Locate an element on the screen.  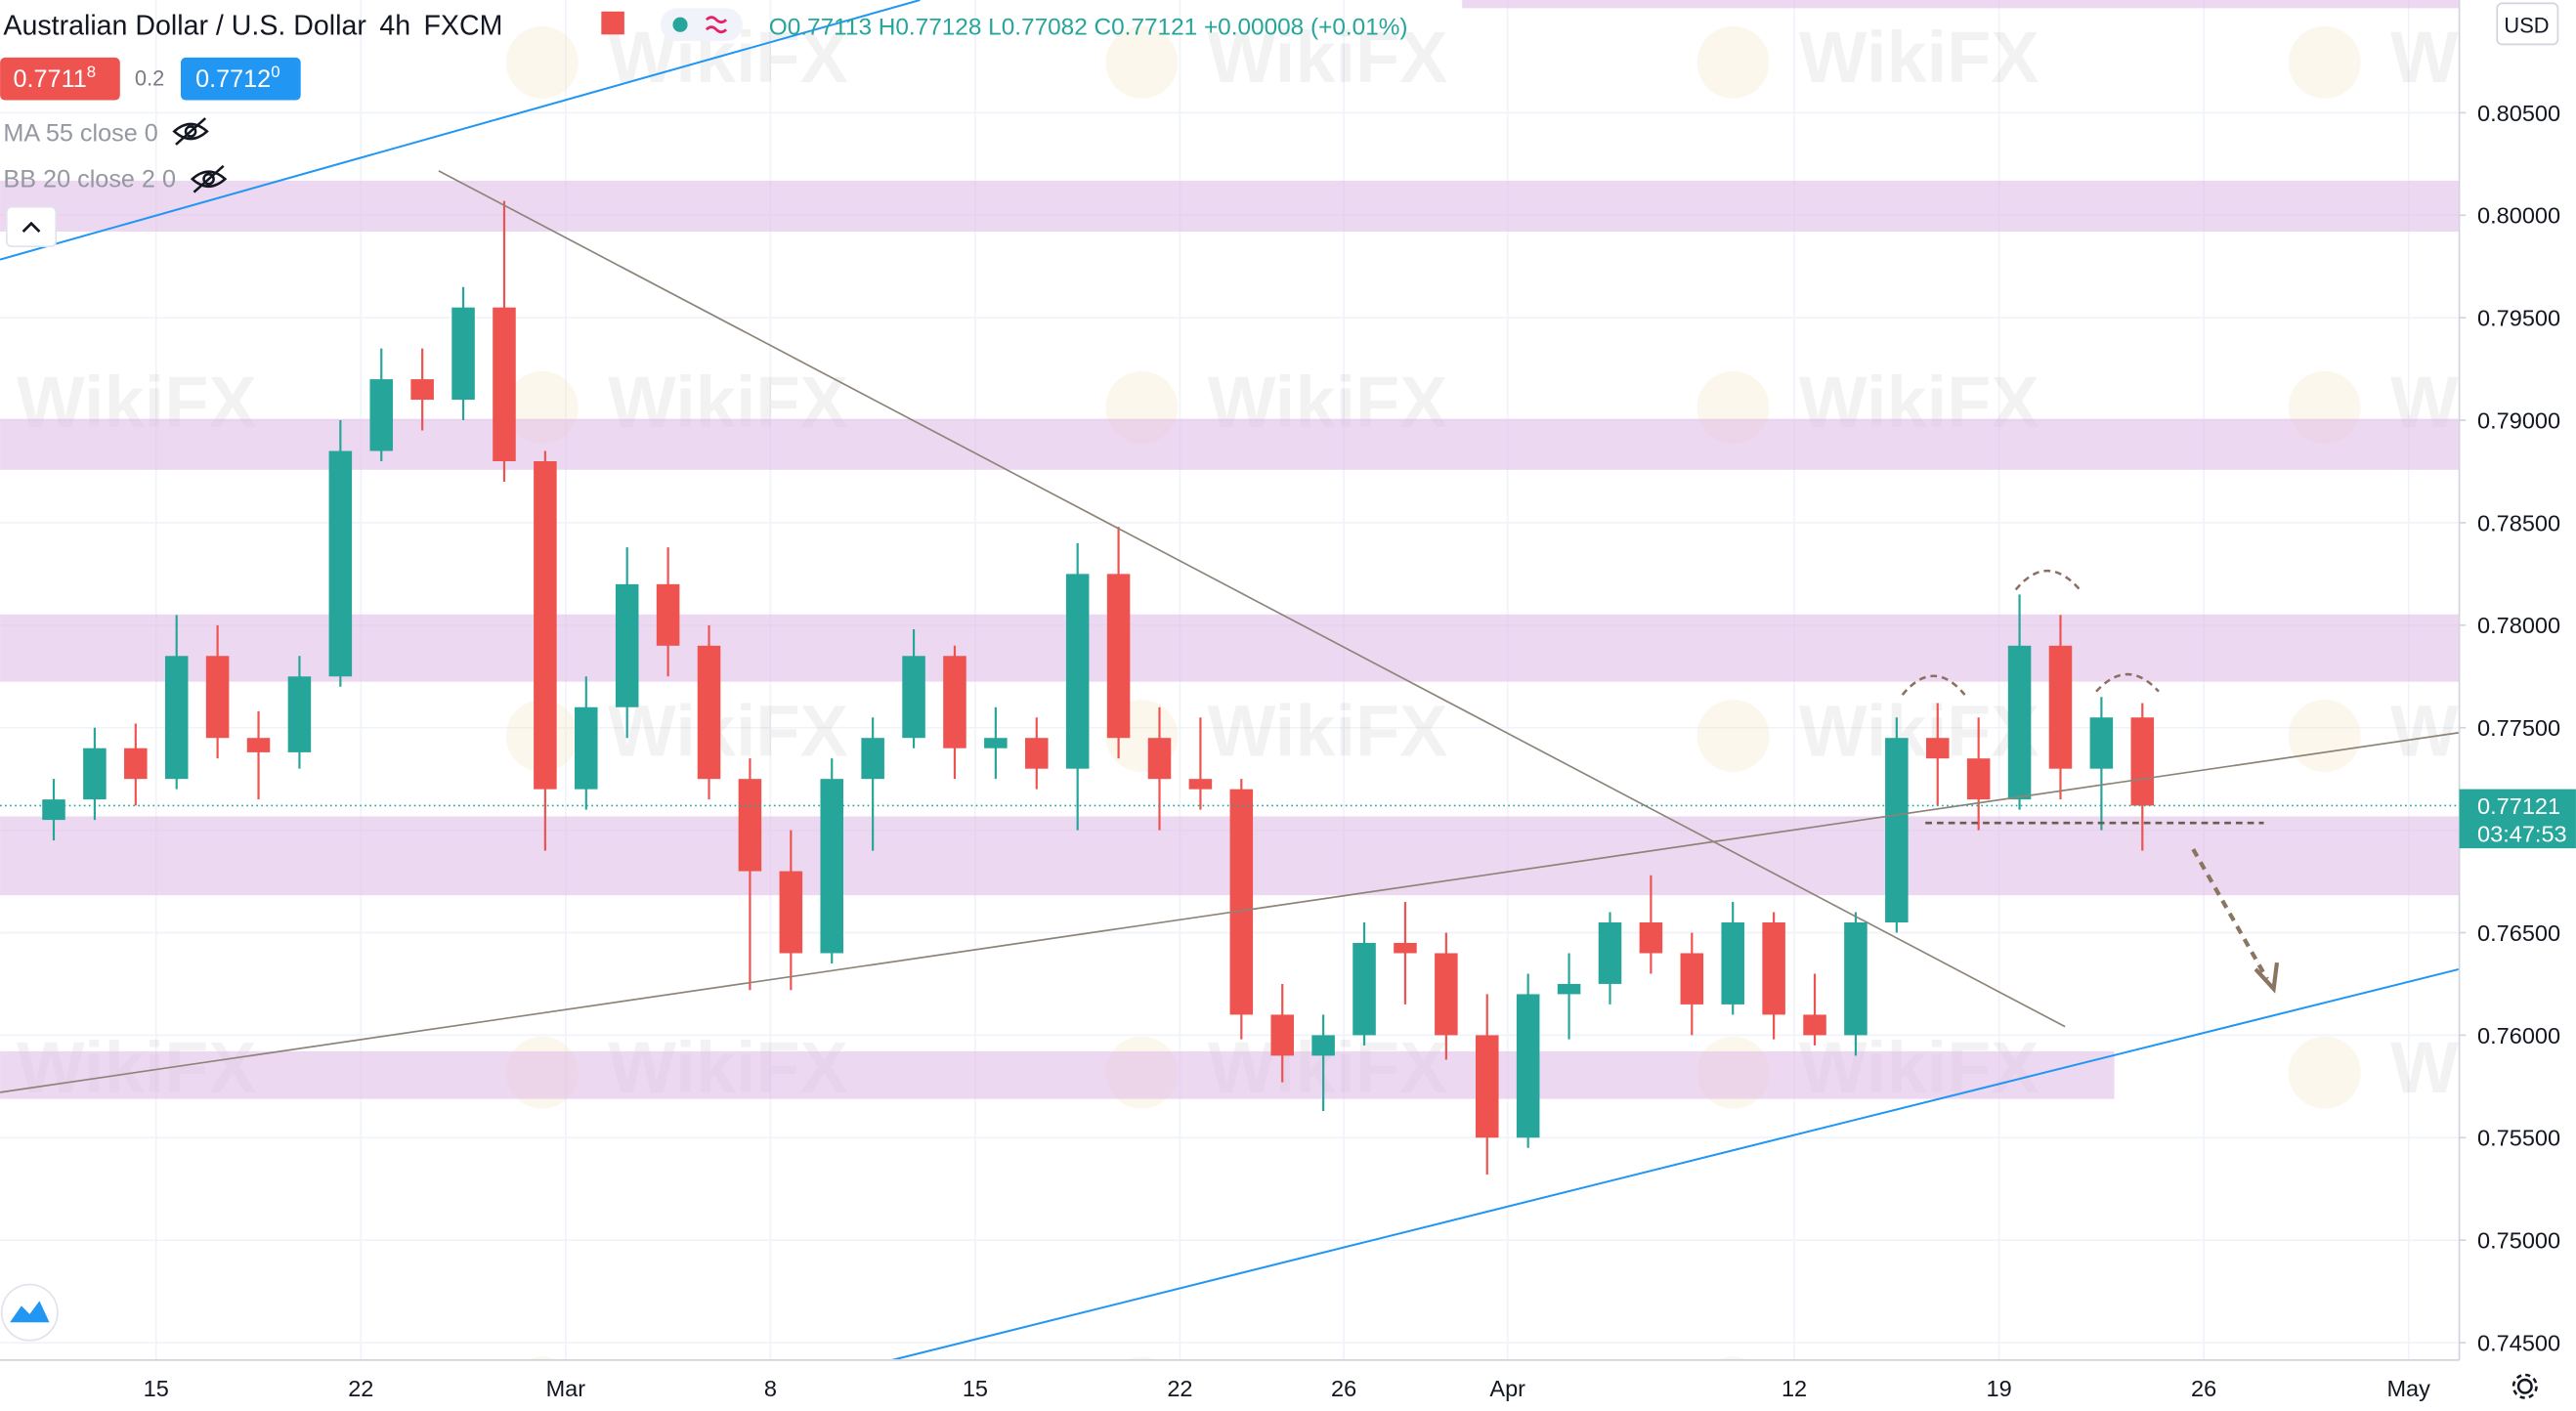
y-tick-label: 0.77500 is located at coordinates (2519, 728).